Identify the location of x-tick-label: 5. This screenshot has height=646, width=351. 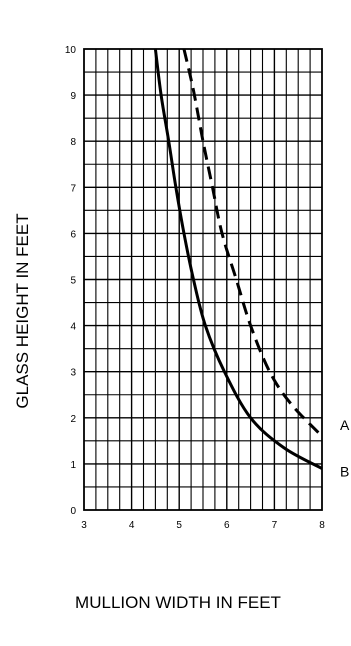
(179, 525).